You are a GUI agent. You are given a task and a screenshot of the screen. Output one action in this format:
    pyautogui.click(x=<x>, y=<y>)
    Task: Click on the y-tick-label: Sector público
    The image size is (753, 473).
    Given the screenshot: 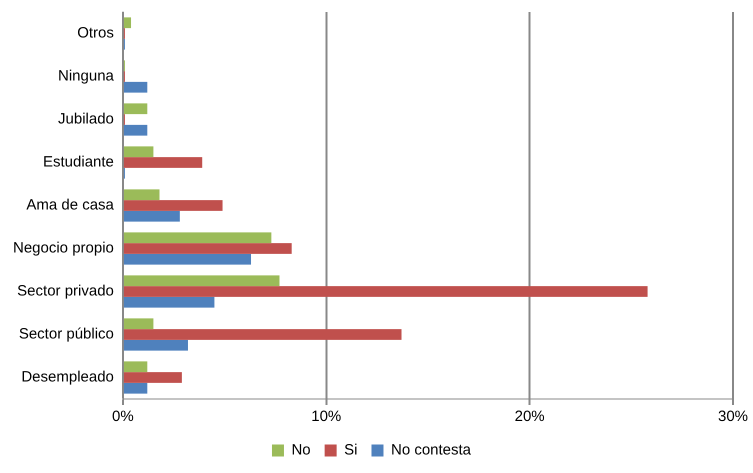 What is the action you would take?
    pyautogui.click(x=66, y=334)
    